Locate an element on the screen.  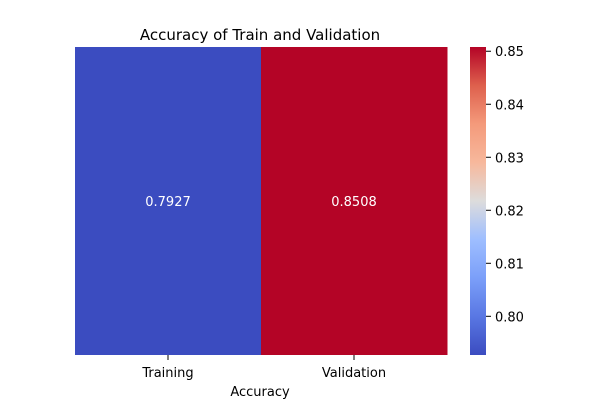
cell-value-label: 0.8508 is located at coordinates (354, 202).